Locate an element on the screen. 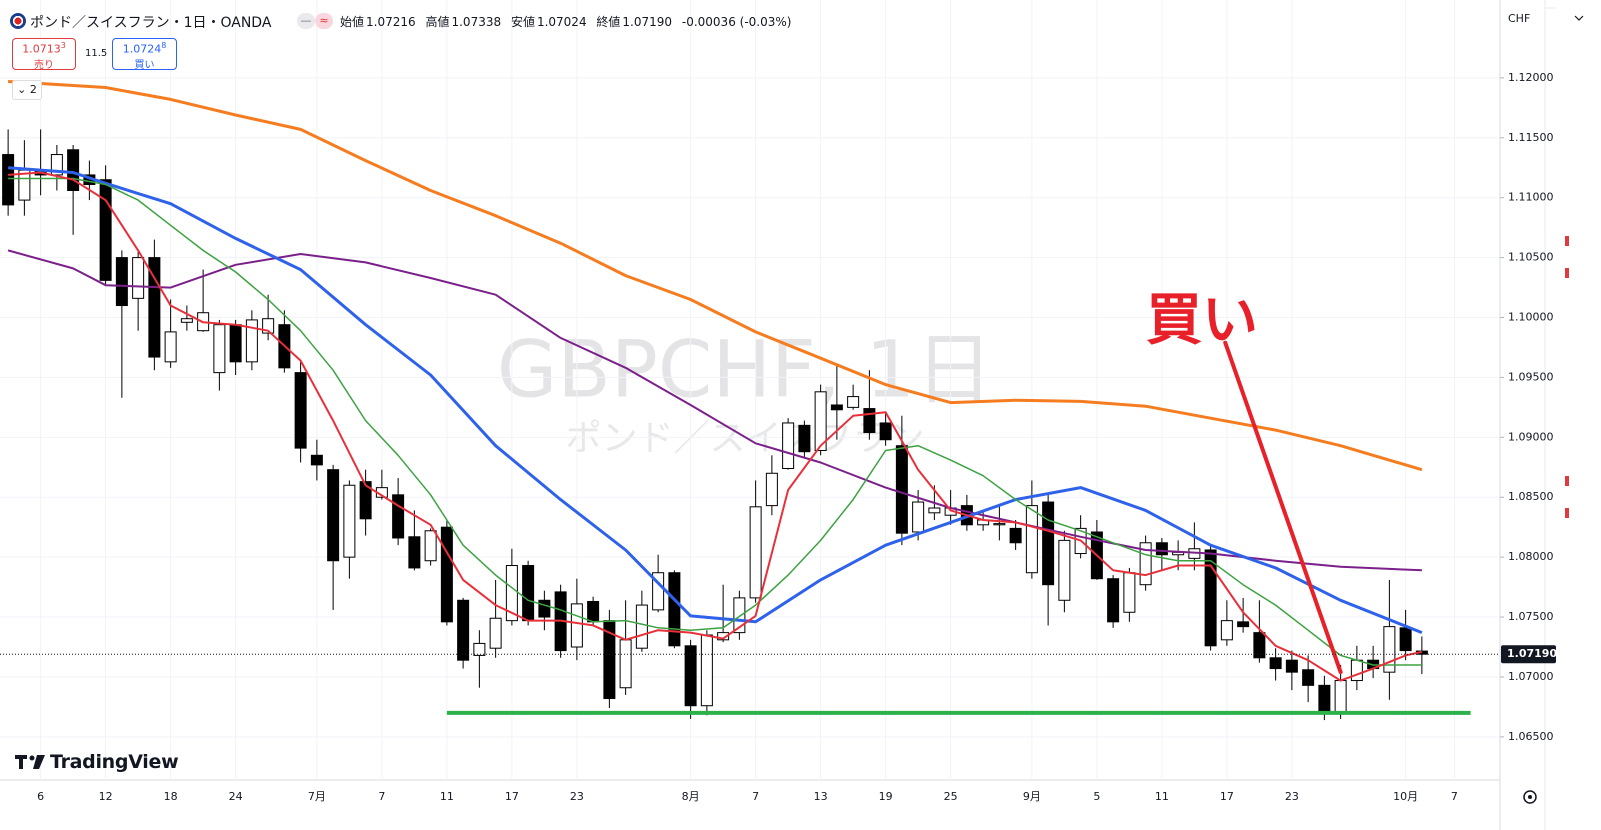 This screenshot has width=1601, height=830. x-tick-label: 19 is located at coordinates (886, 796).